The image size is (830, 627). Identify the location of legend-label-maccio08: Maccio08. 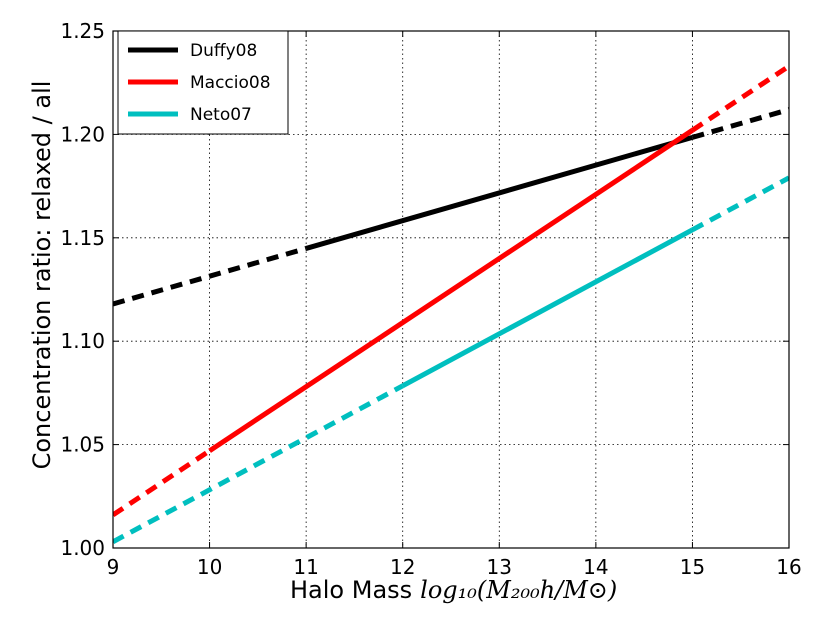
(230, 83).